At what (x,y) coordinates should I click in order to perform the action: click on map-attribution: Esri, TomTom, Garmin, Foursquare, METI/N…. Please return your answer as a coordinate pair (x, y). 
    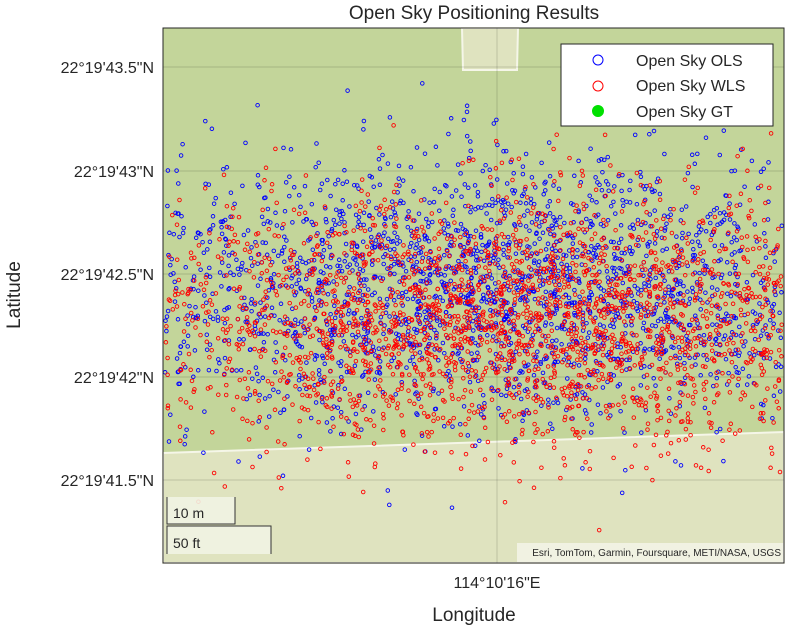
    Looking at the image, I should click on (656, 553).